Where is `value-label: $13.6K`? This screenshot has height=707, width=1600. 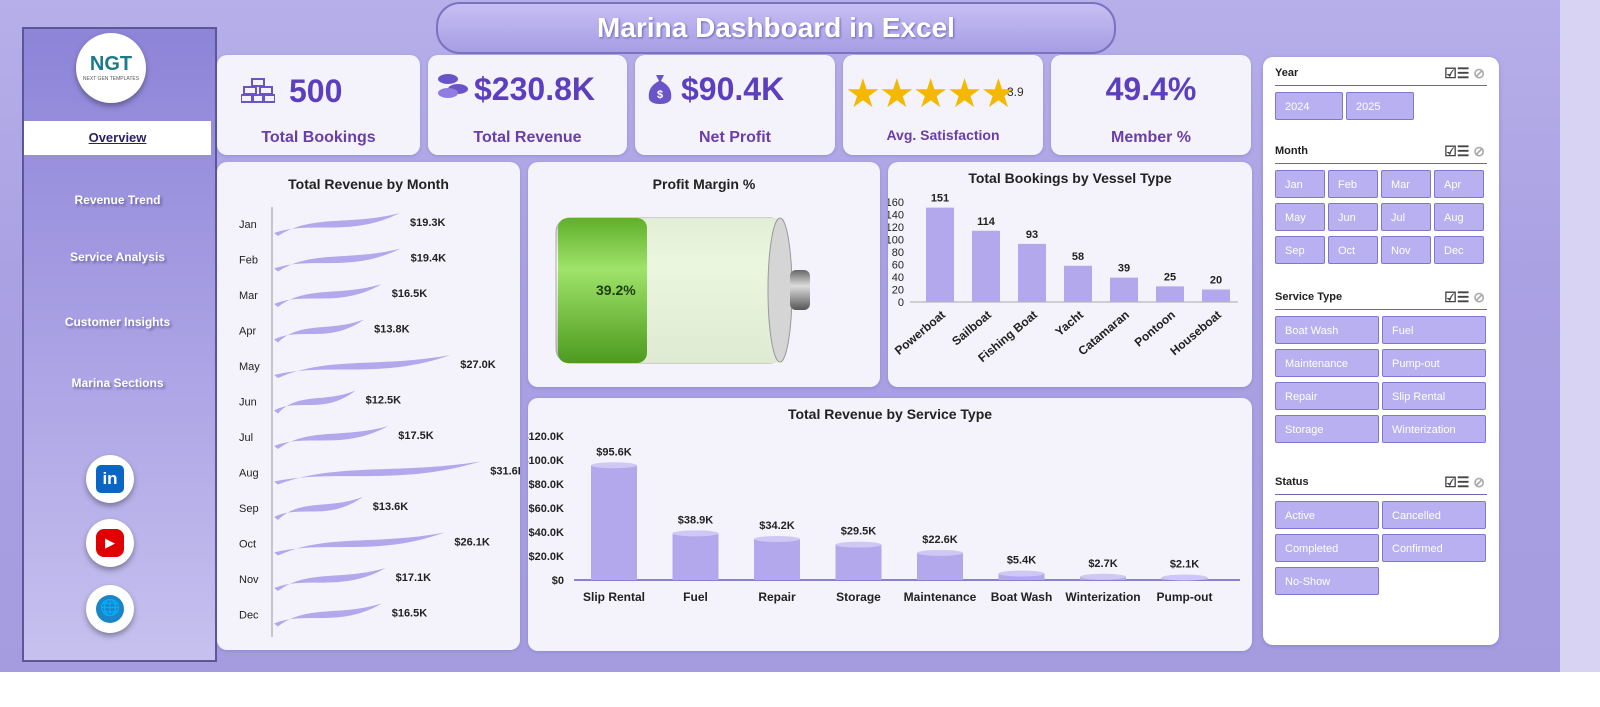 value-label: $13.6K is located at coordinates (391, 507).